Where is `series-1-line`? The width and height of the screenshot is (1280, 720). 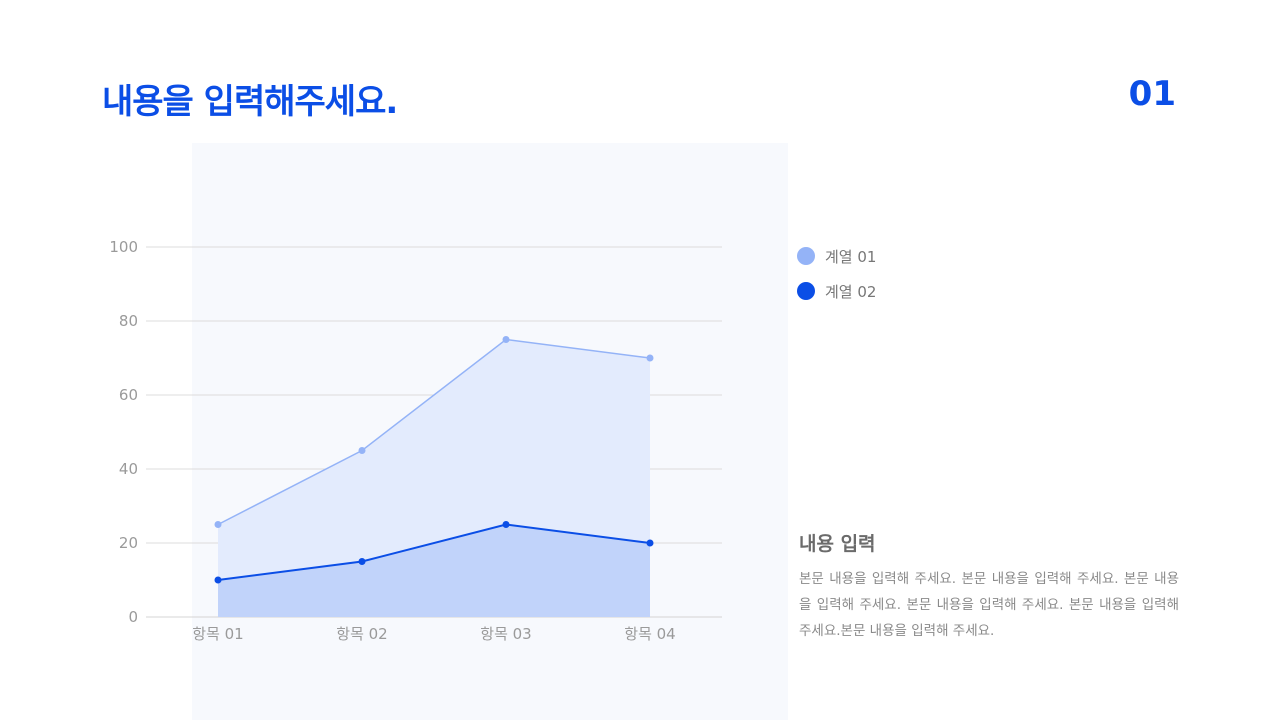 series-1-line is located at coordinates (434, 432).